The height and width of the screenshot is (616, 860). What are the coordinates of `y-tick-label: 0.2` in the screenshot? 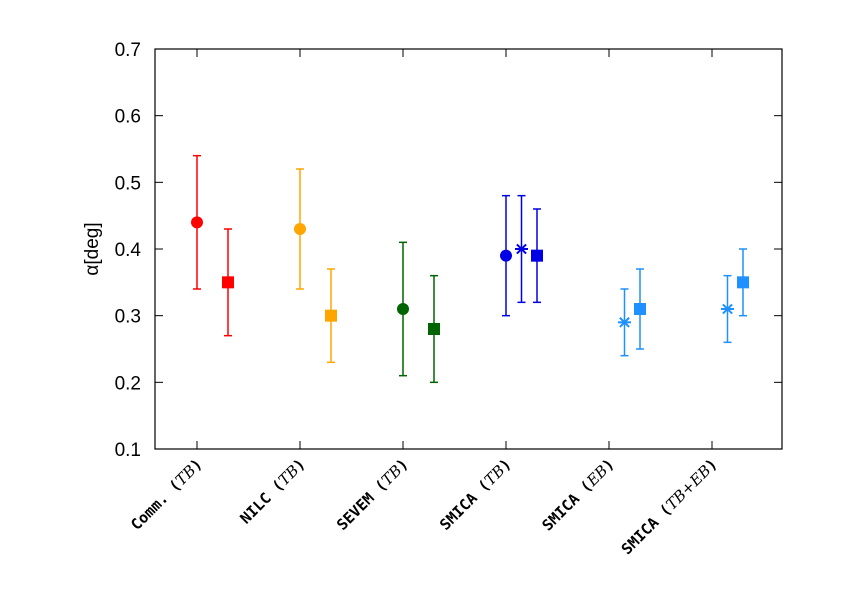 It's located at (128, 383).